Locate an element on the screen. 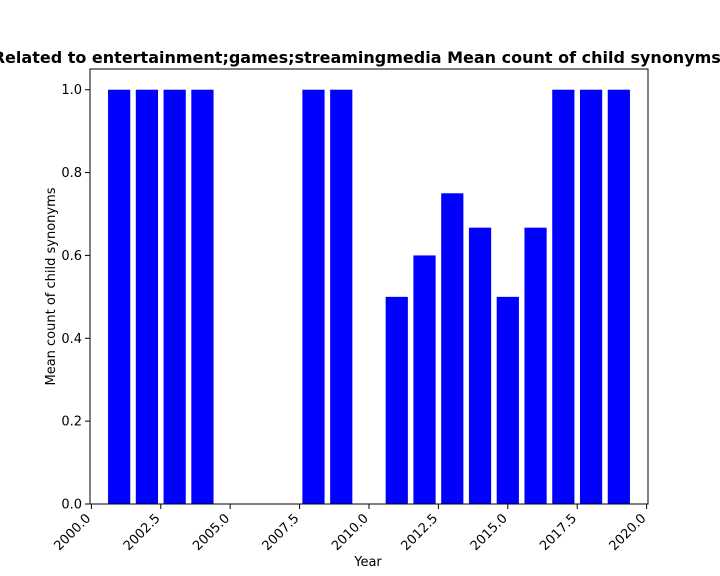 Image resolution: width=720 pixels, height=576 pixels. x-tick-label: 2015.0 is located at coordinates (489, 532).